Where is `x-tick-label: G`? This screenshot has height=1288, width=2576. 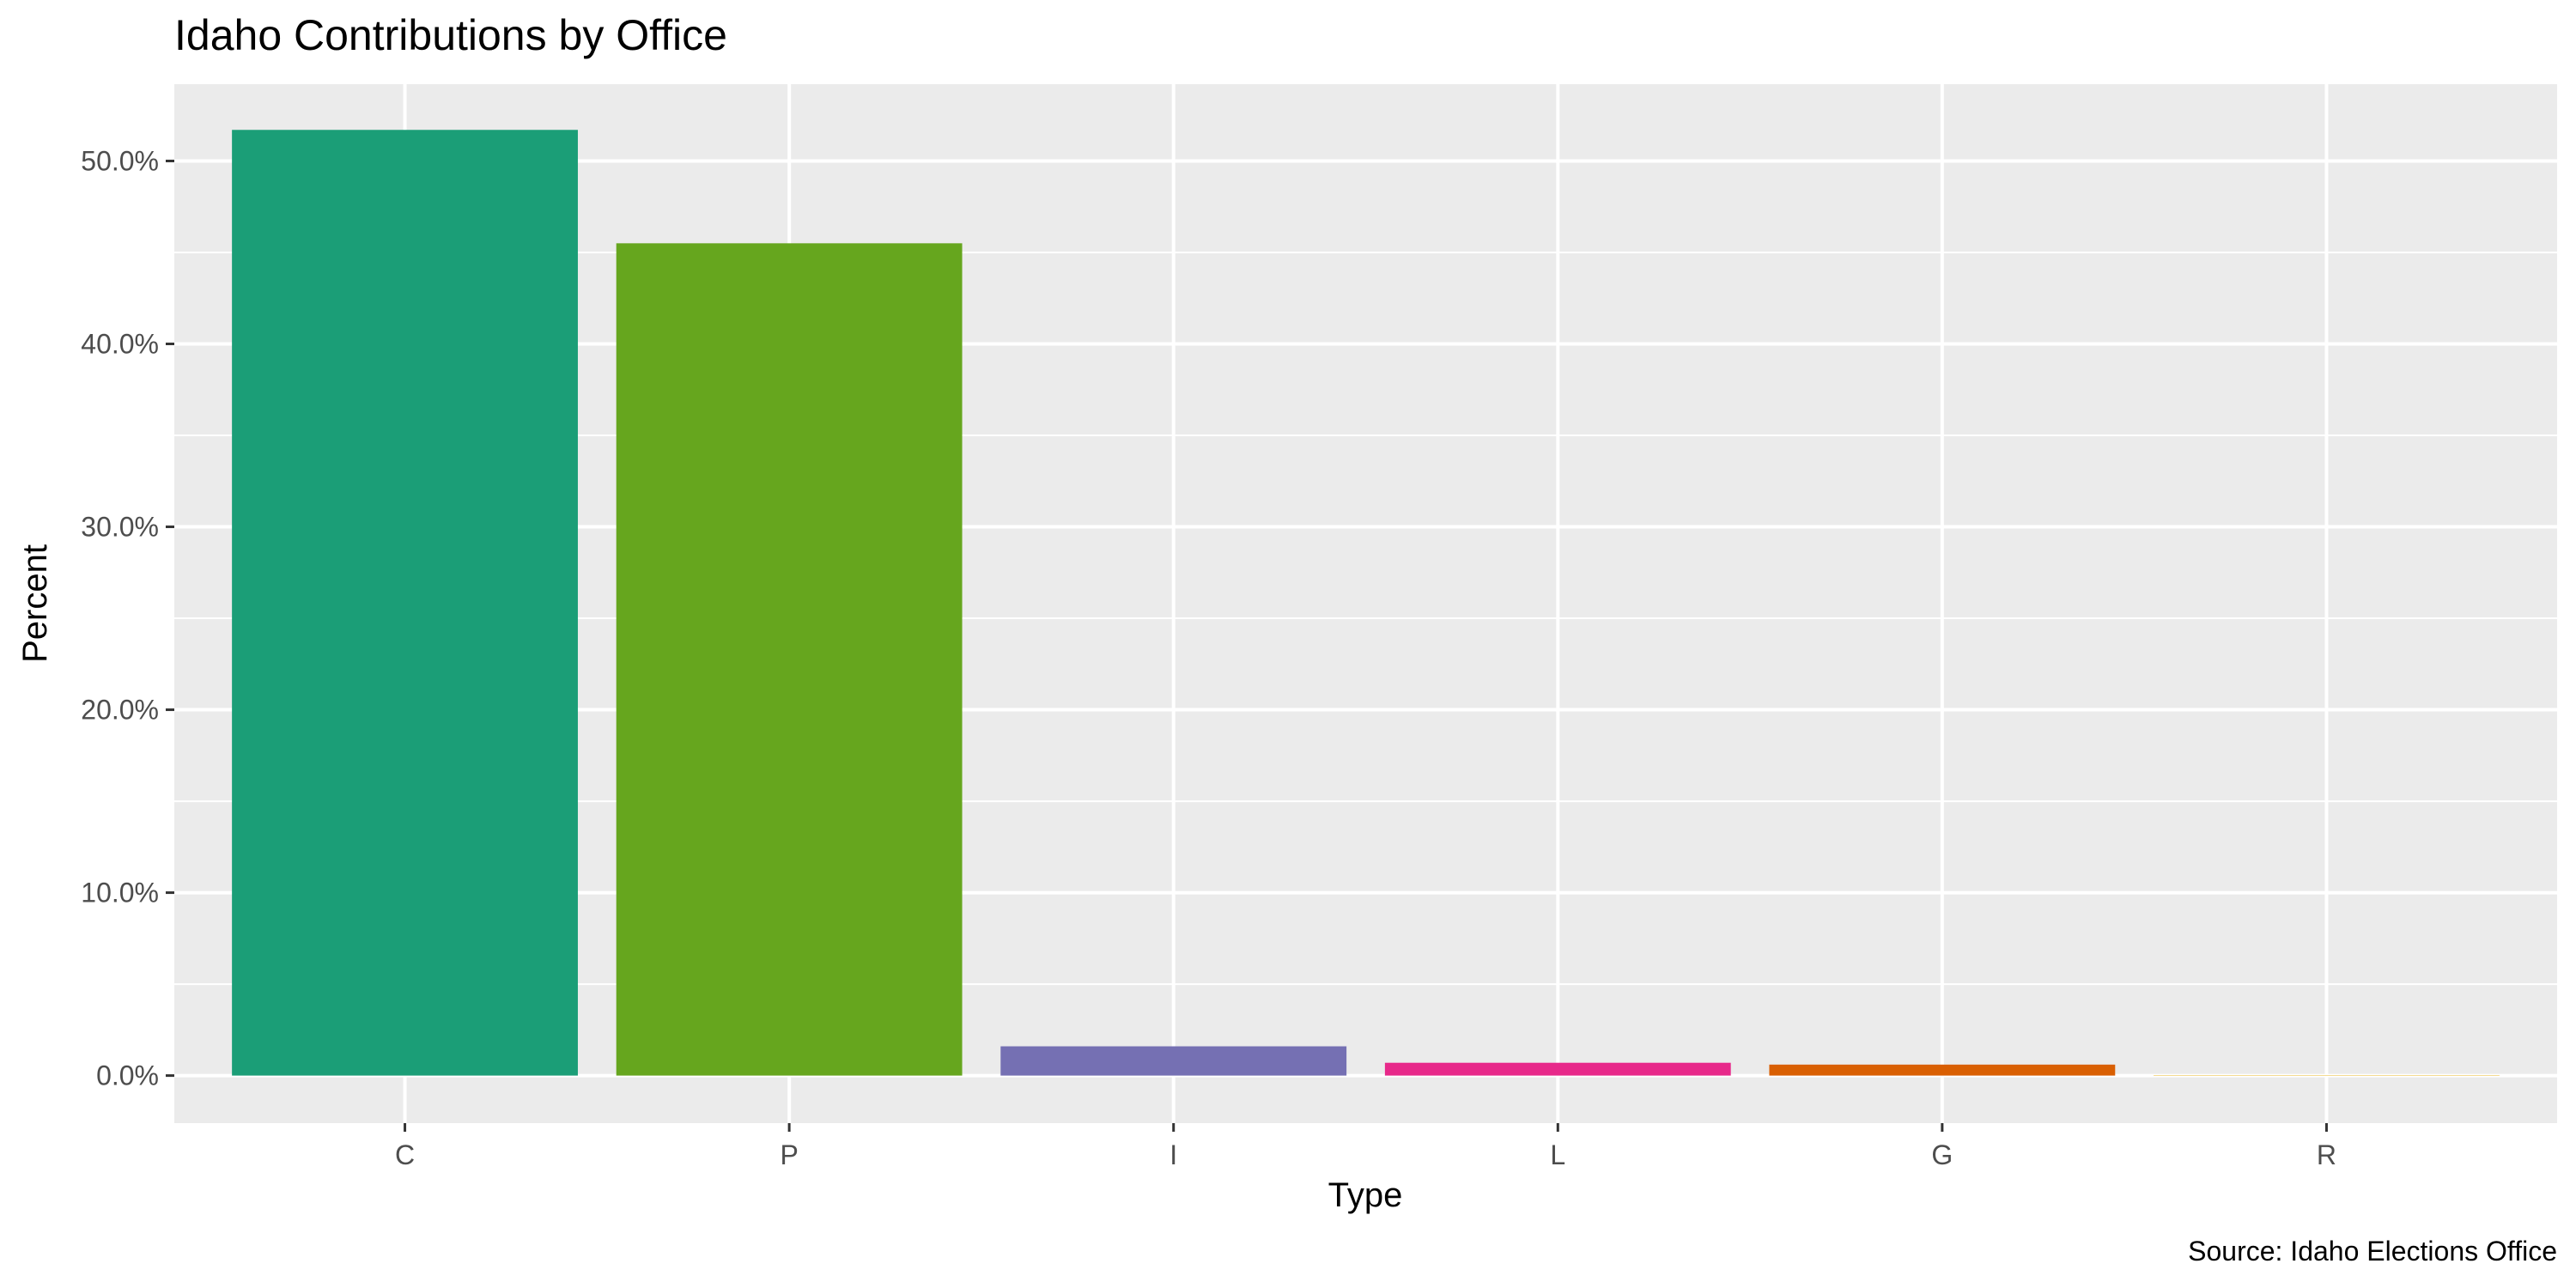
x-tick-label: G is located at coordinates (1942, 1155).